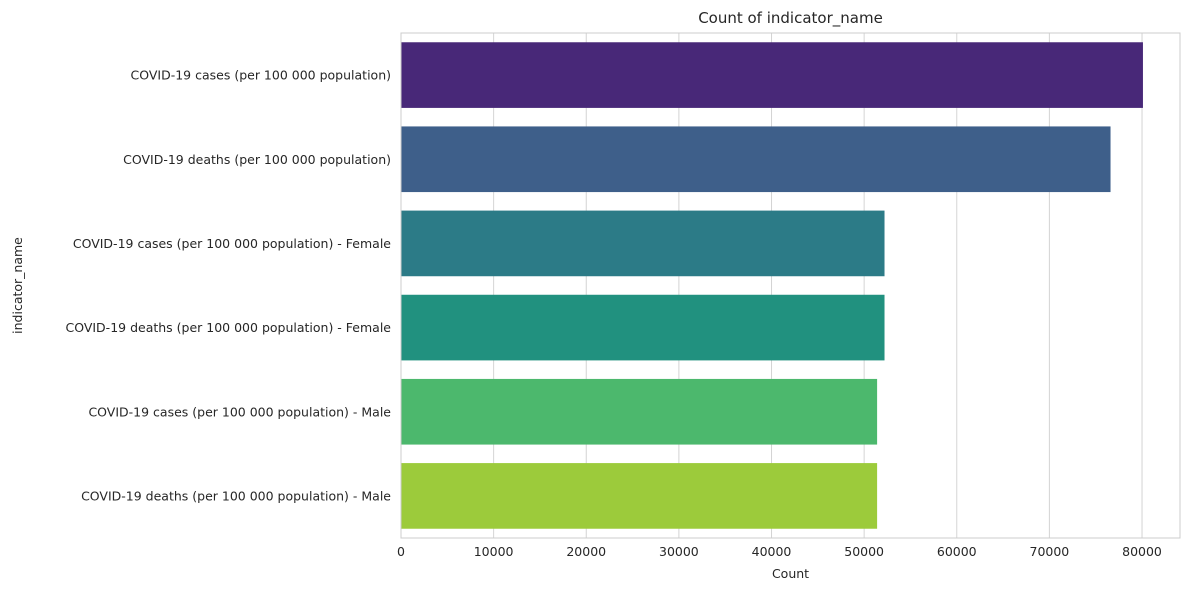 This screenshot has height=590, width=1189. Describe the element at coordinates (257, 159) in the screenshot. I see `category-label: COVID-19 deaths (per 100 000 population)` at that location.